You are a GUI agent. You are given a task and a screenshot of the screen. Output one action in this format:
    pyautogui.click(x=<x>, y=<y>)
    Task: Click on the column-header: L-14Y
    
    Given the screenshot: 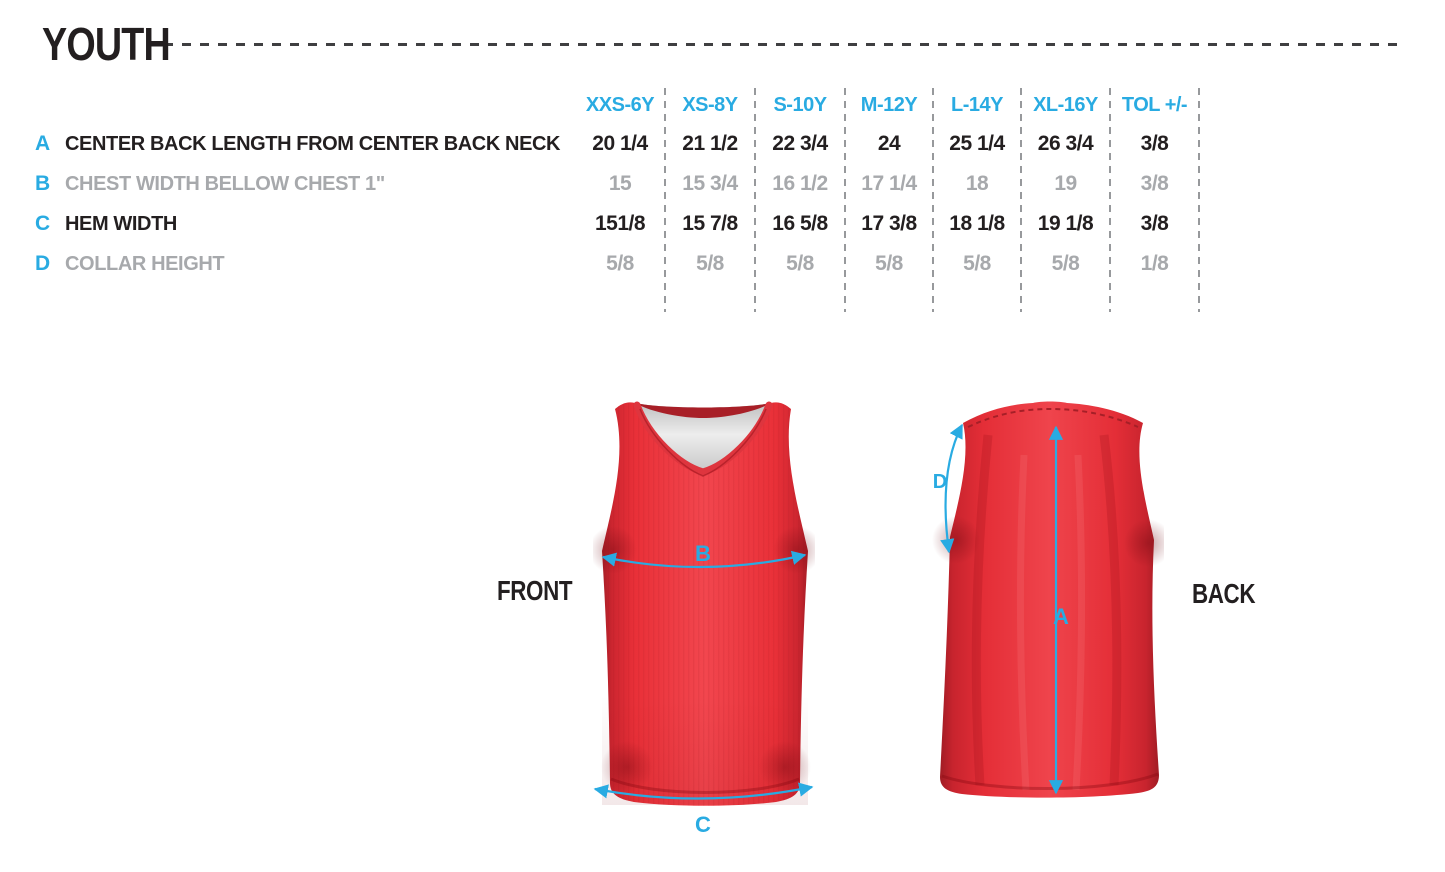 What is the action you would take?
    pyautogui.click(x=977, y=104)
    